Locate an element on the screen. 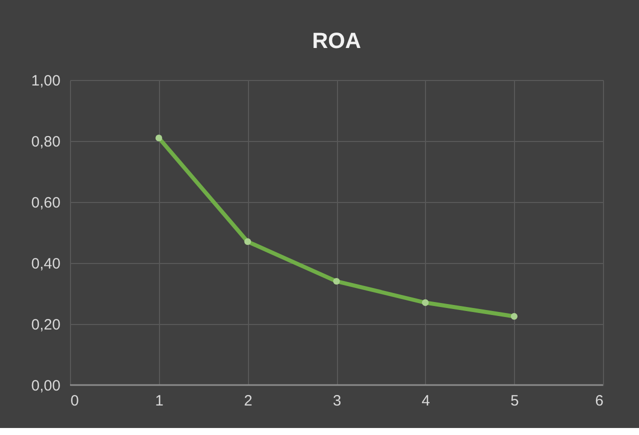 The height and width of the screenshot is (435, 639). x-tick-label: 1 is located at coordinates (159, 401).